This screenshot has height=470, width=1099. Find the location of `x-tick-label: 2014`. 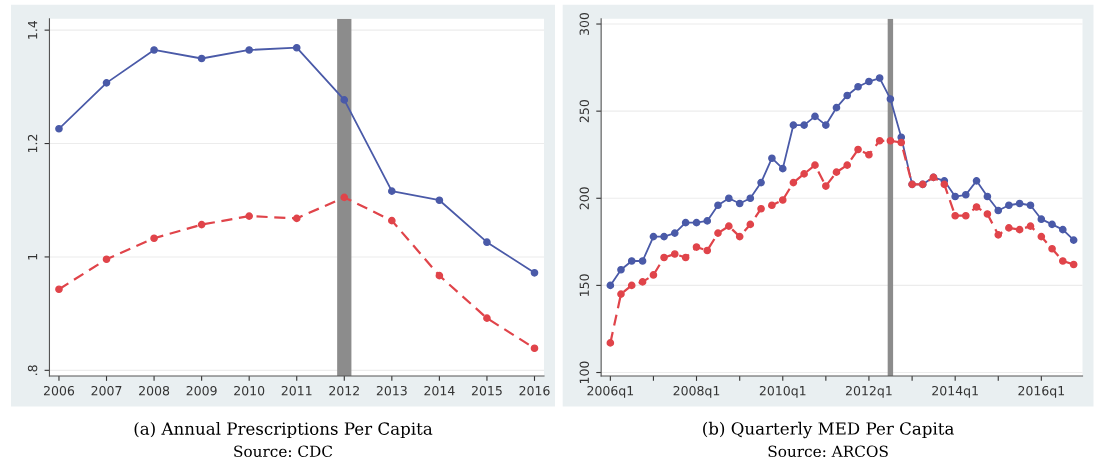

x-tick-label: 2014 is located at coordinates (439, 390).